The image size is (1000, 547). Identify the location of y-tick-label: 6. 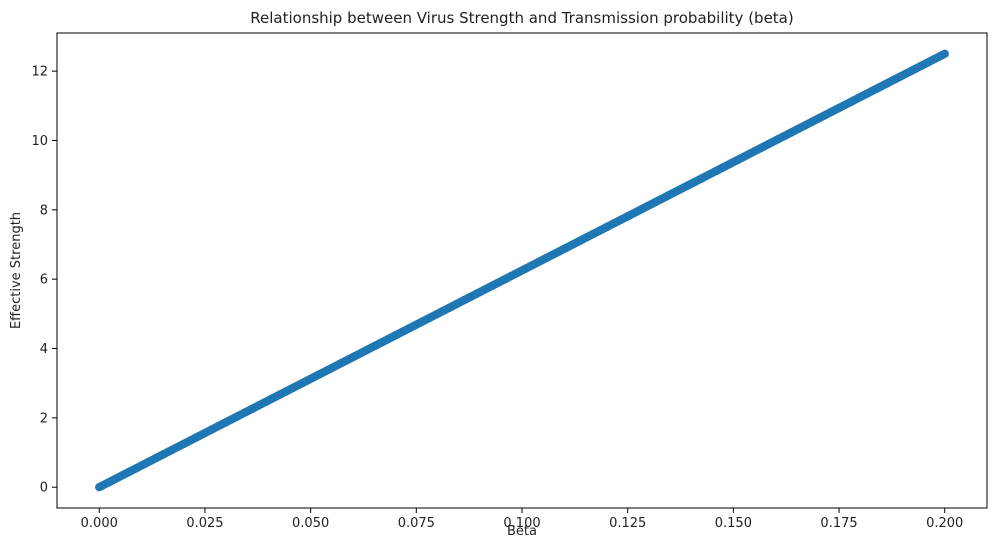
(44, 280).